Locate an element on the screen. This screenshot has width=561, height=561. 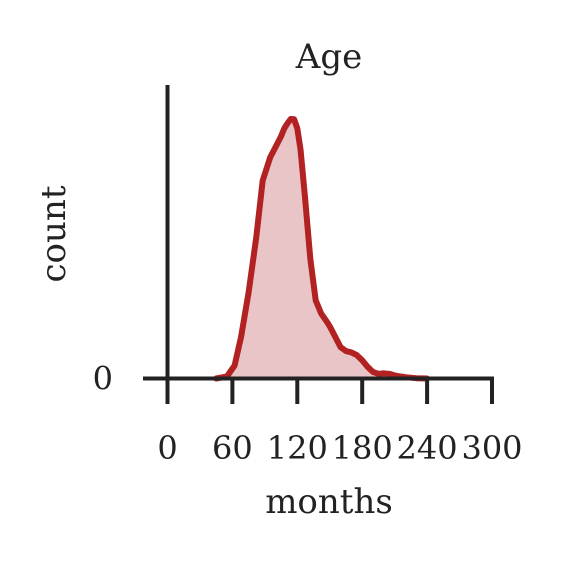
x-tick-label: 180 is located at coordinates (362, 448).